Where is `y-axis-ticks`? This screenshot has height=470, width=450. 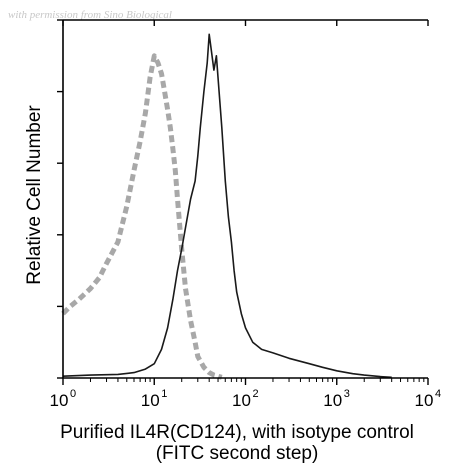
y-axis-ticks is located at coordinates (60, 199).